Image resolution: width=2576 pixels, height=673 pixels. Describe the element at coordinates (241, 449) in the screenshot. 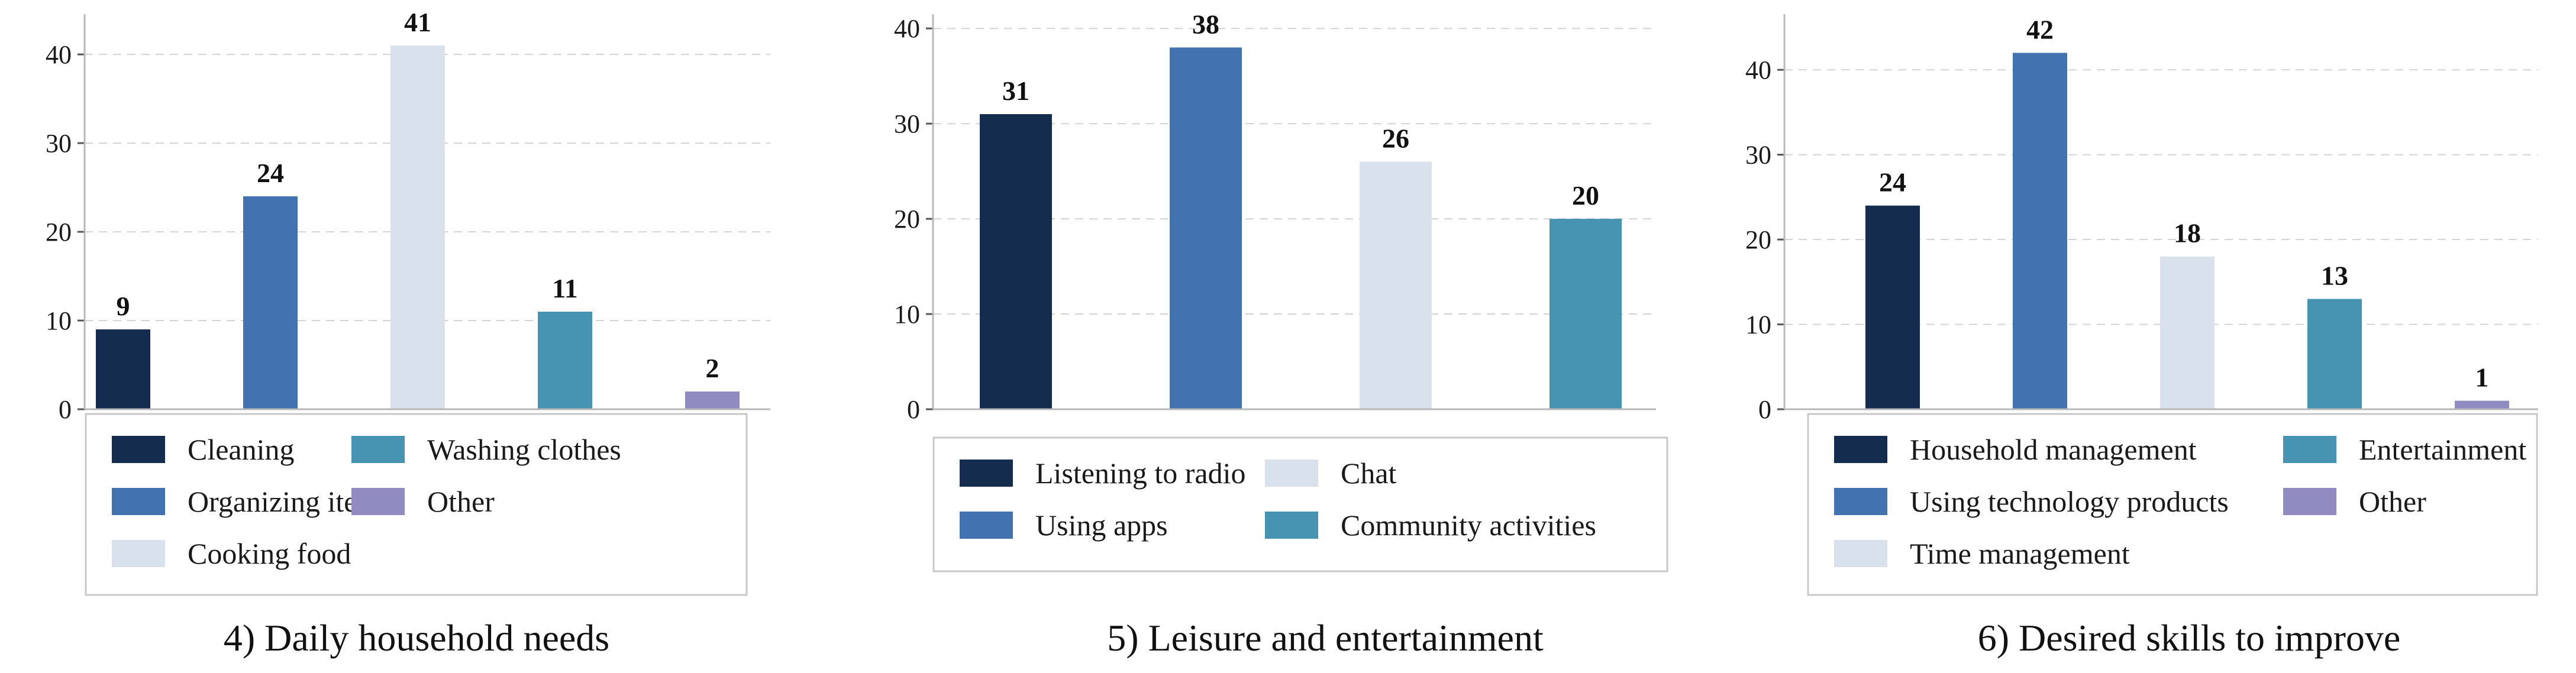

I see `legend-label: Cleaning` at that location.